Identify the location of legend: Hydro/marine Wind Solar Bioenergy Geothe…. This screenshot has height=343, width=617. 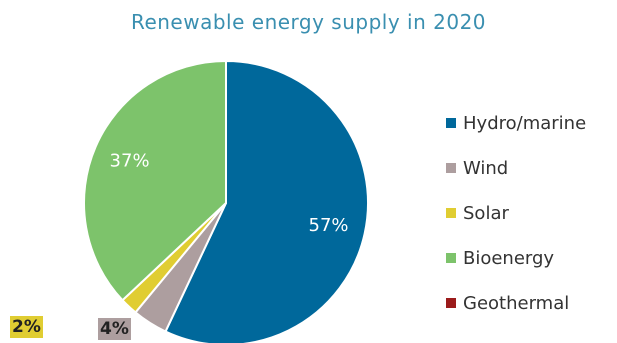
(516, 224).